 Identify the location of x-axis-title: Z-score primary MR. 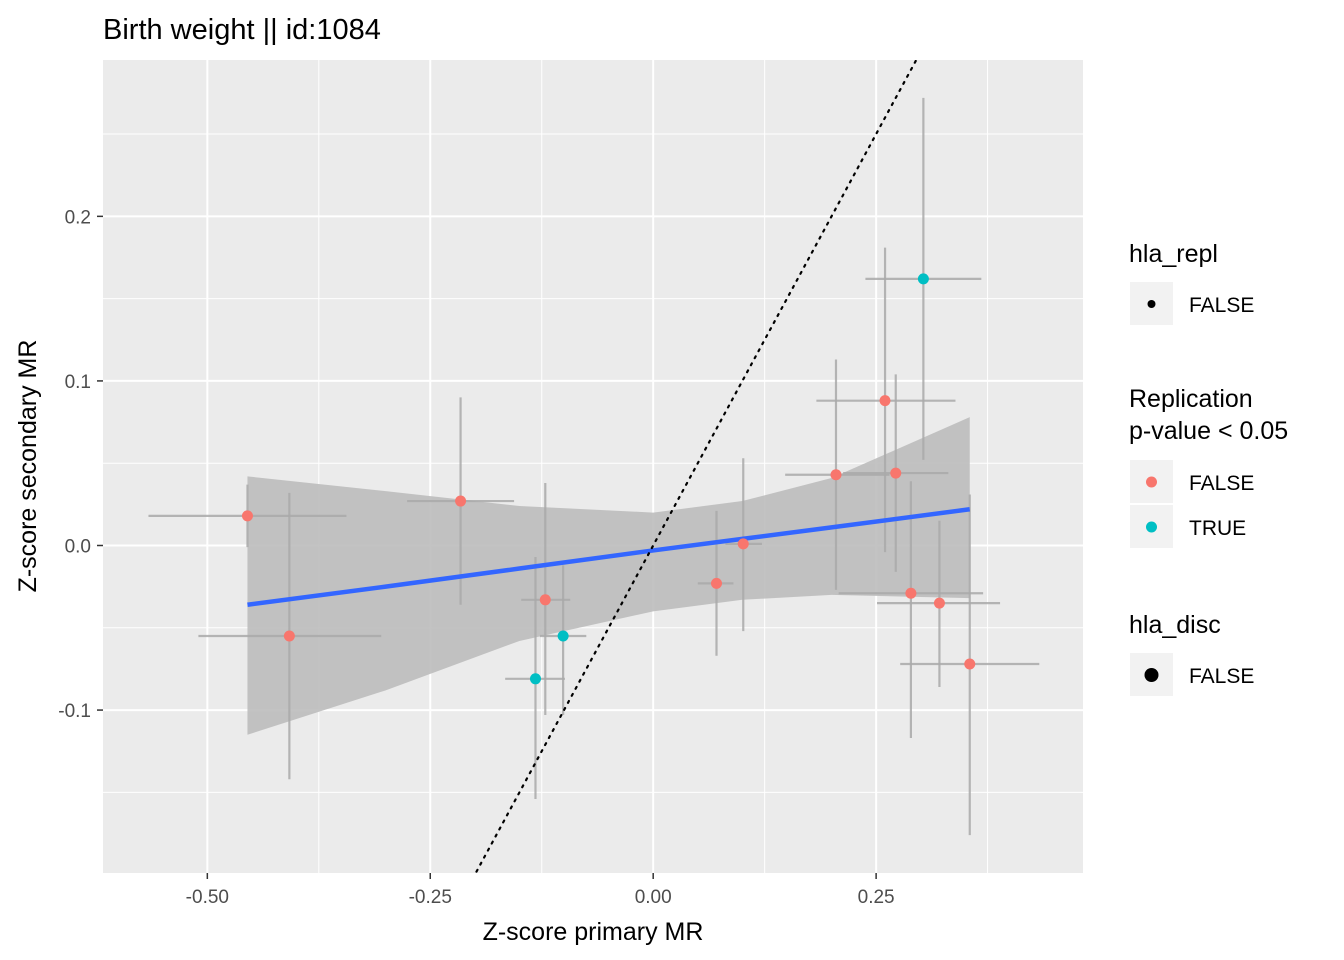
(593, 932).